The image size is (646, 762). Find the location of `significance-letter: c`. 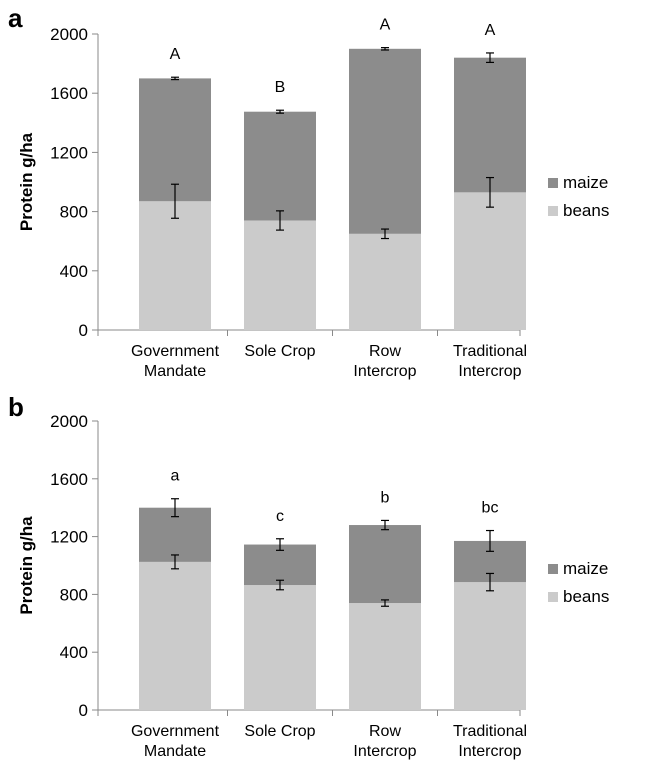

significance-letter: c is located at coordinates (280, 516).